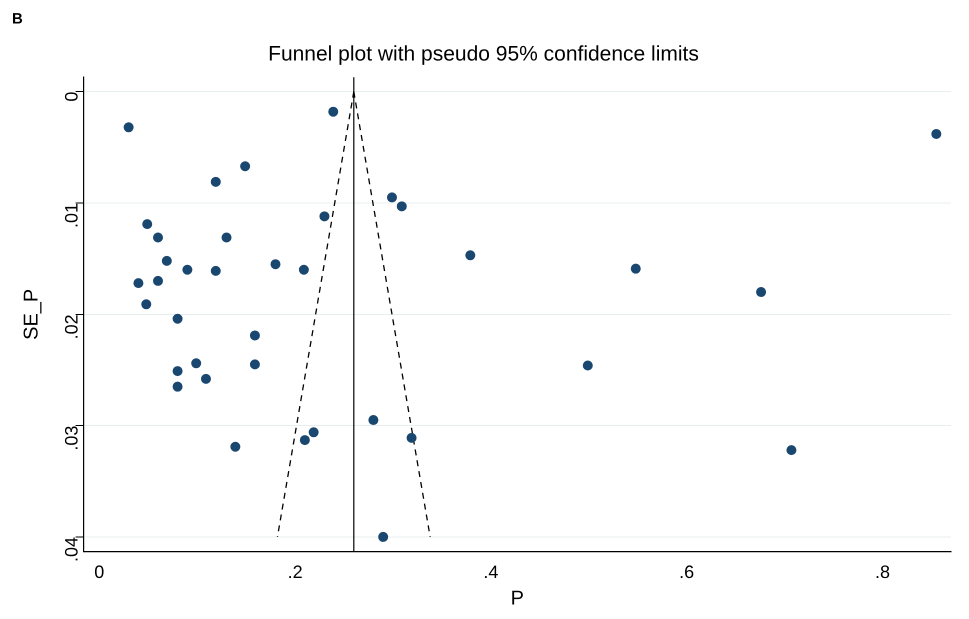 Image resolution: width=969 pixels, height=619 pixels. Describe the element at coordinates (72, 327) in the screenshot. I see `y-tick-label: .02` at that location.